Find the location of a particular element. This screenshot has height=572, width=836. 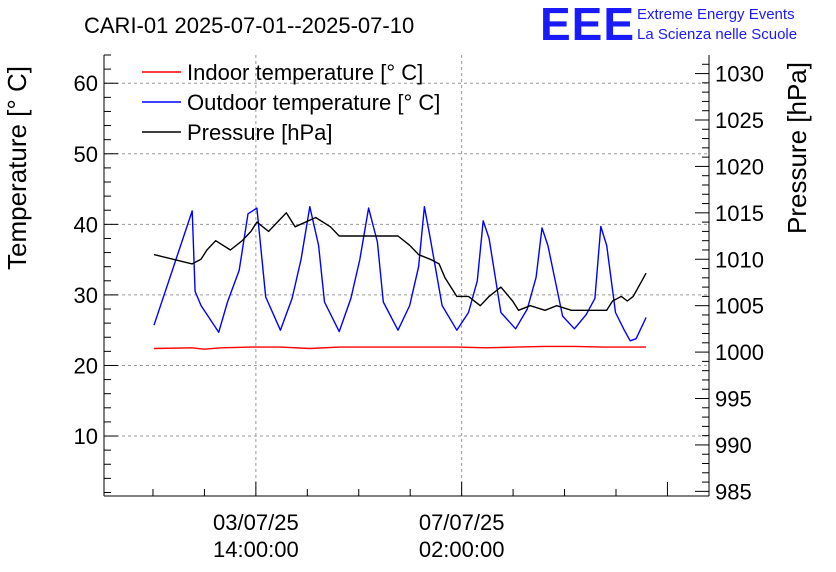

y2-tick-label-990: 990 is located at coordinates (733, 445).